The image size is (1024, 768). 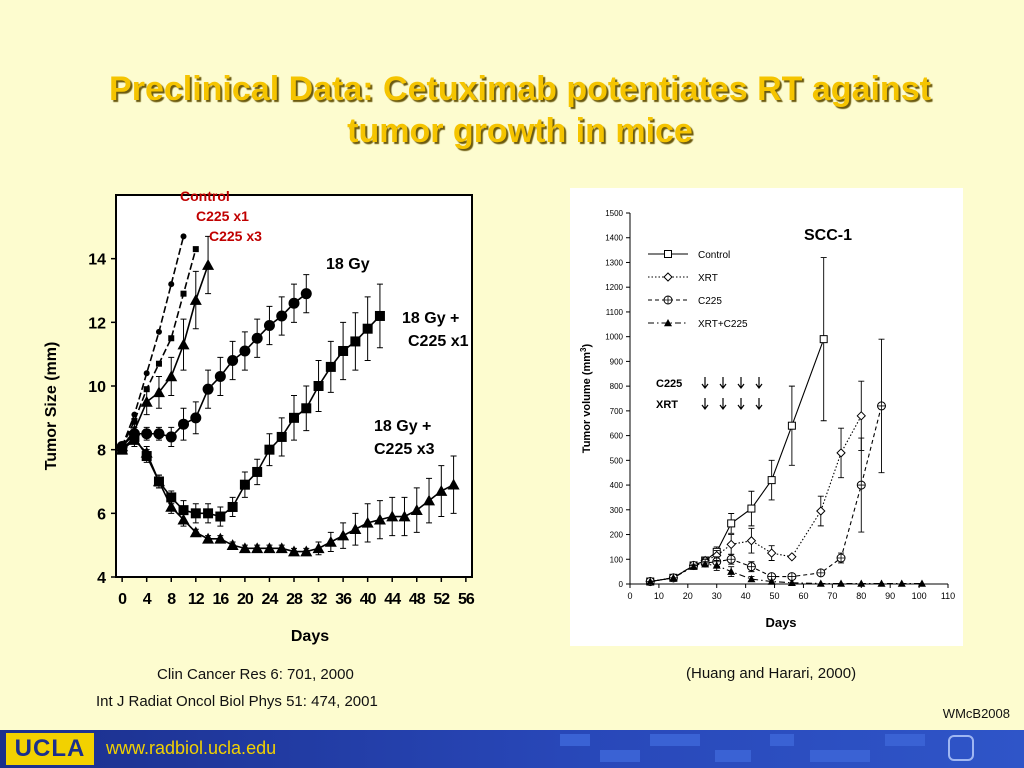 What do you see at coordinates (668, 323) in the screenshot?
I see `legend-marker-xrt-c225` at bounding box center [668, 323].